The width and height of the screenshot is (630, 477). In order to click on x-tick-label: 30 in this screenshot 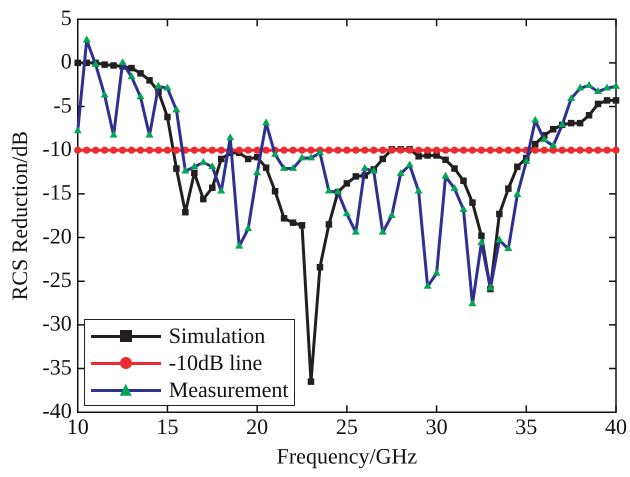, I will do `click(437, 427)`.